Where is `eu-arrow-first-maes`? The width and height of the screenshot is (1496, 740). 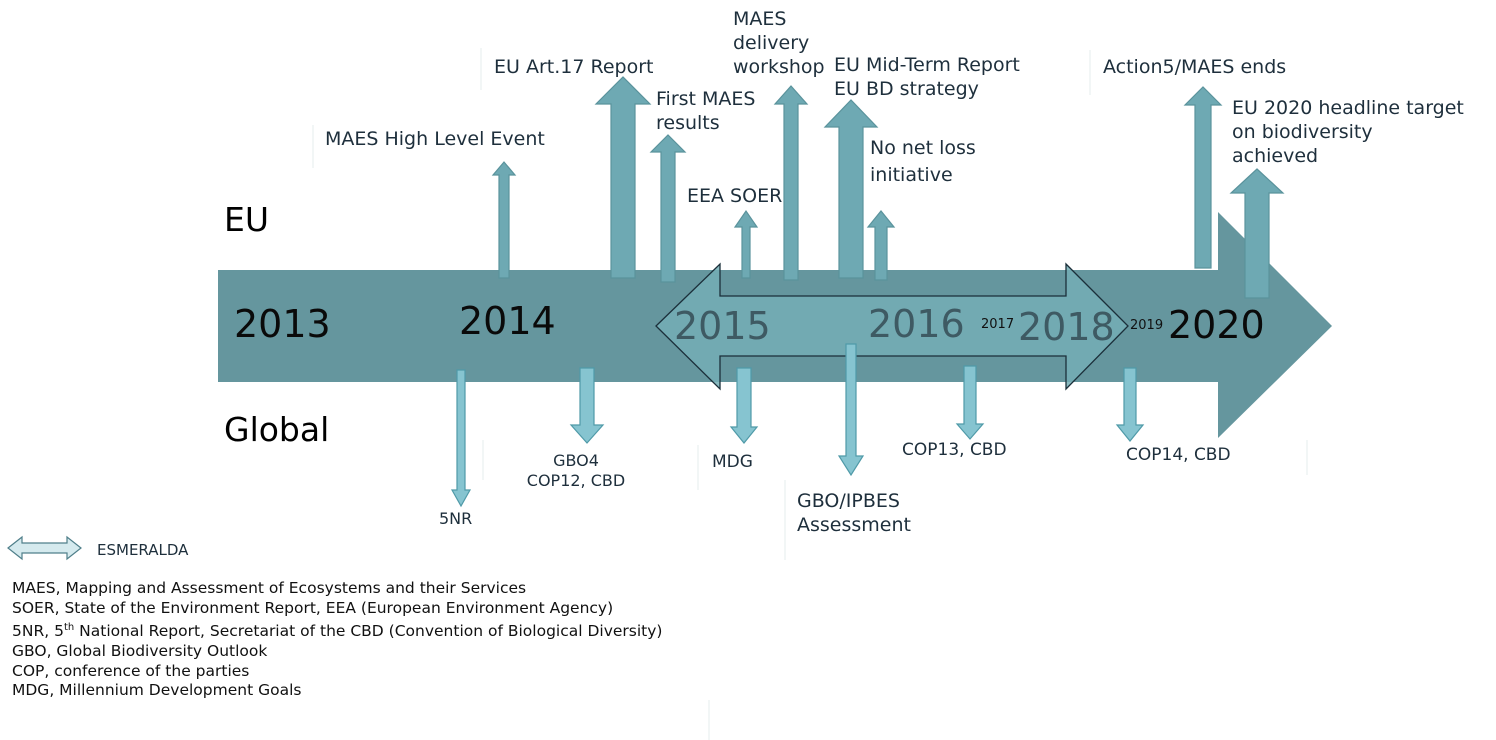 eu-arrow-first-maes is located at coordinates (668, 208).